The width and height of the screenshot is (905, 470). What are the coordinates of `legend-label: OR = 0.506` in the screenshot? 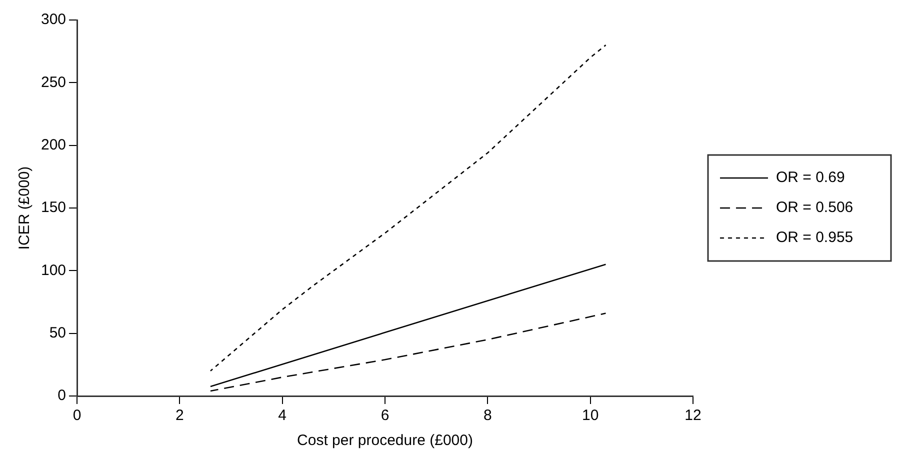 It's located at (815, 207).